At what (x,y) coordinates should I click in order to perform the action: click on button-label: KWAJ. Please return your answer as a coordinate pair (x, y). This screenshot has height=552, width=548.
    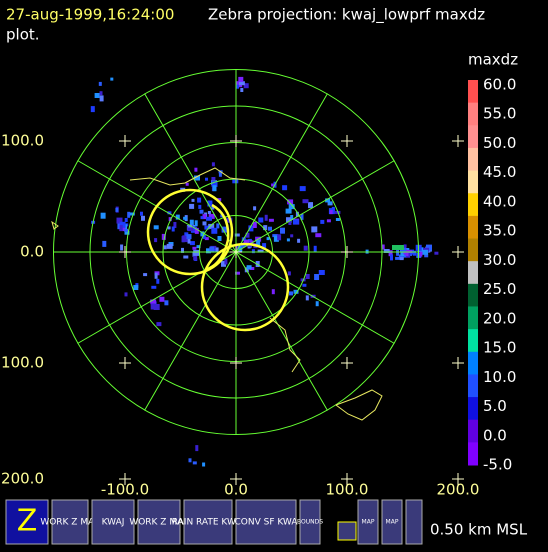
    Looking at the image, I should click on (113, 523).